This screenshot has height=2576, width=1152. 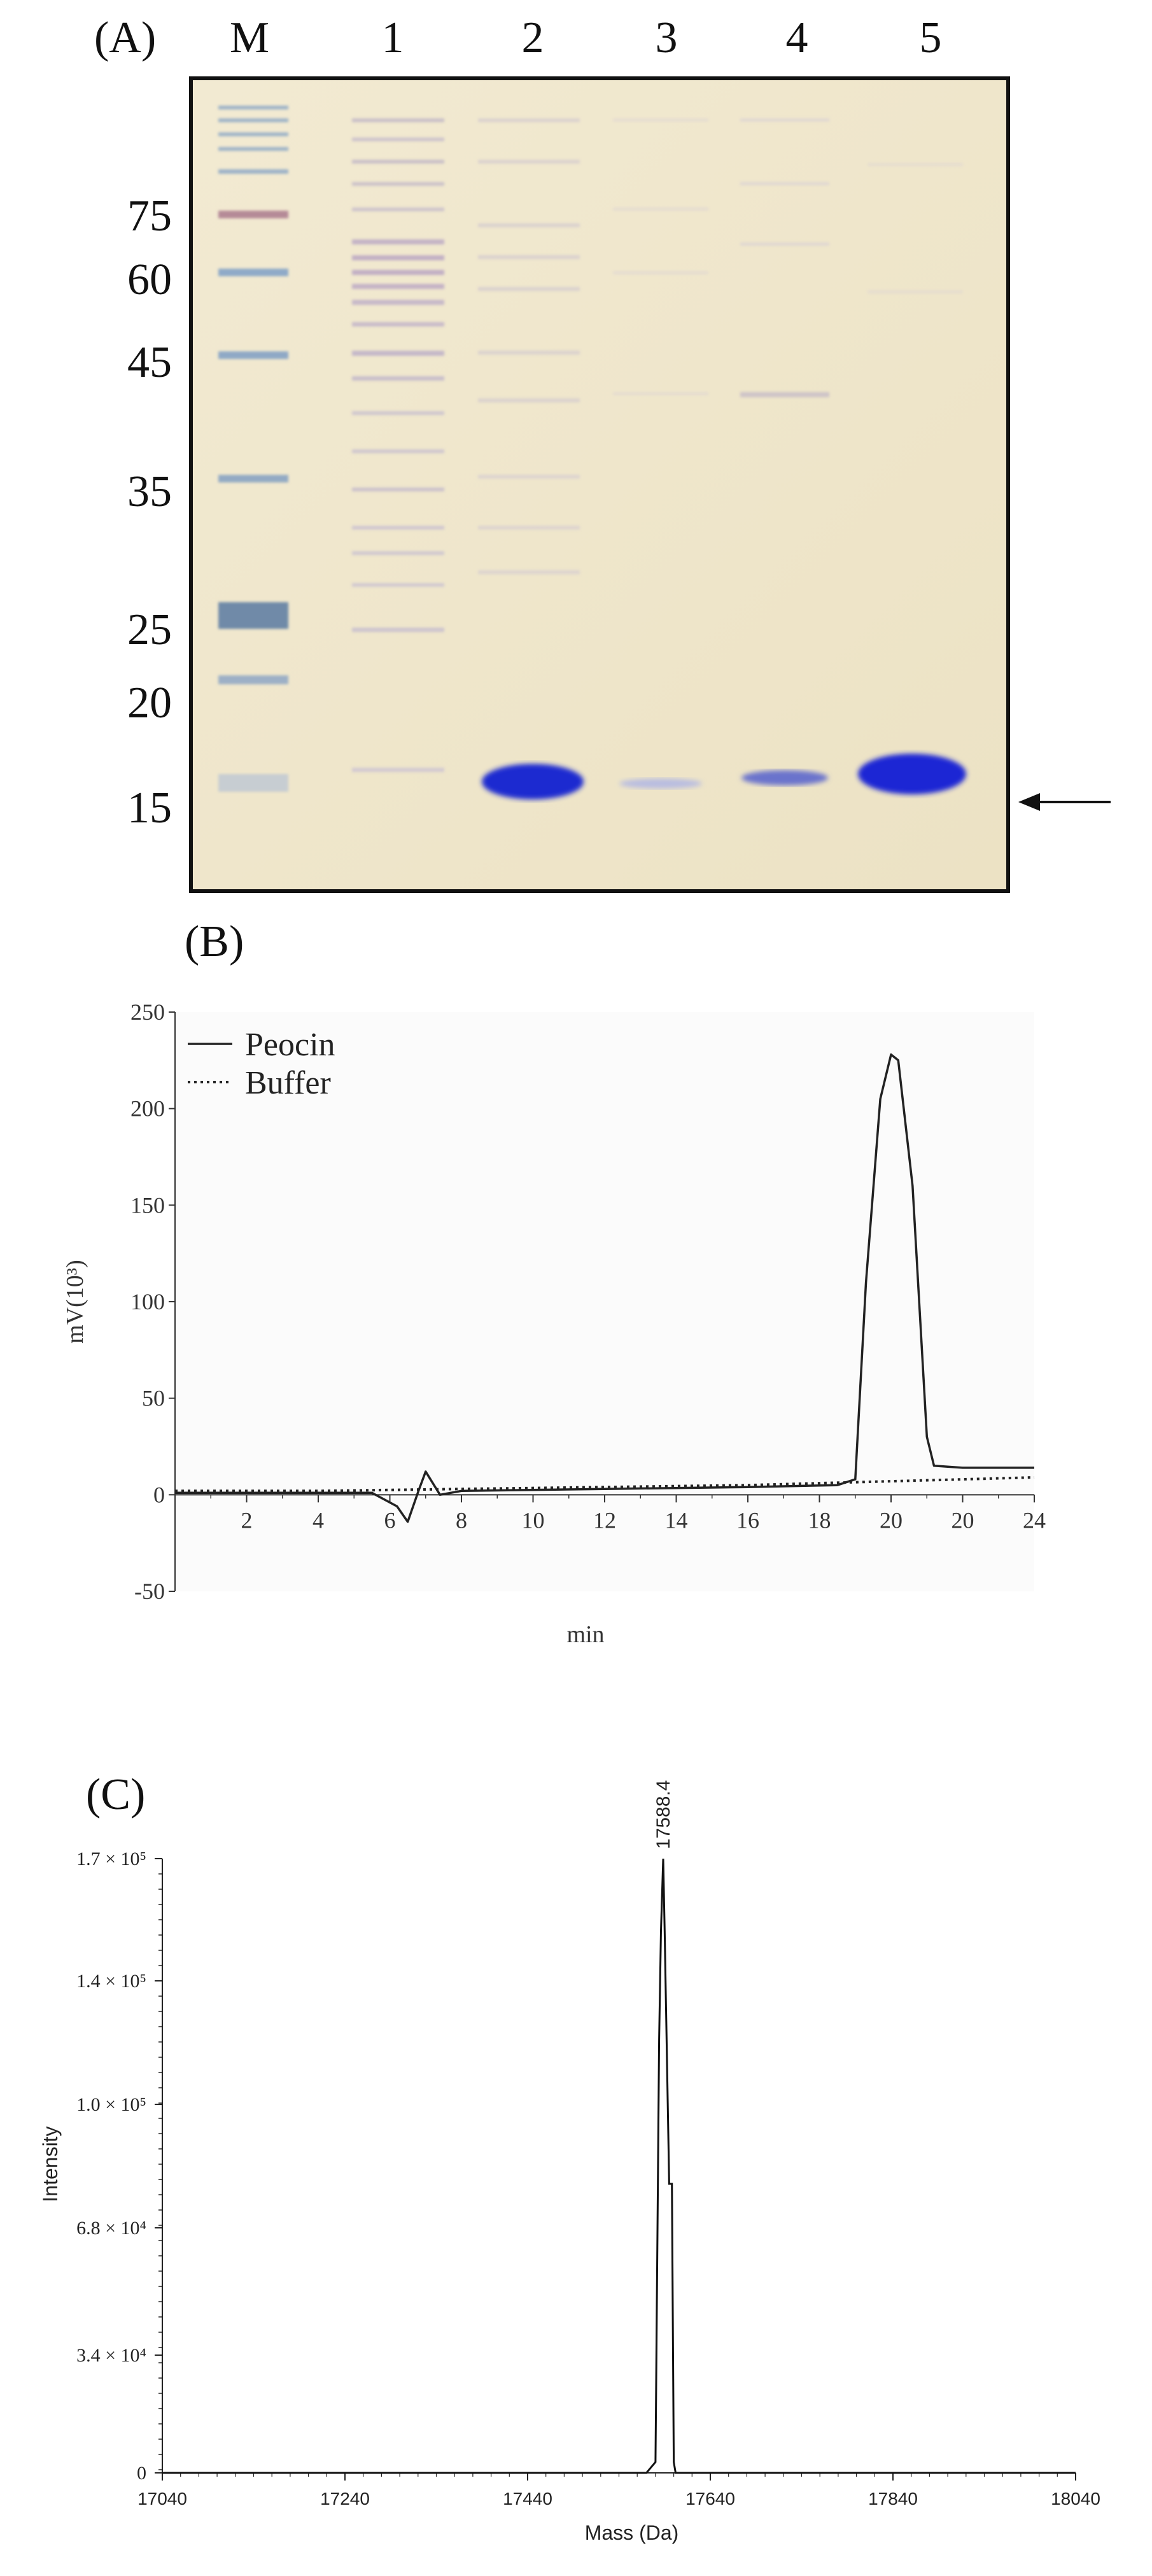 What do you see at coordinates (585, 1635) in the screenshot?
I see `x-axis-label: min` at bounding box center [585, 1635].